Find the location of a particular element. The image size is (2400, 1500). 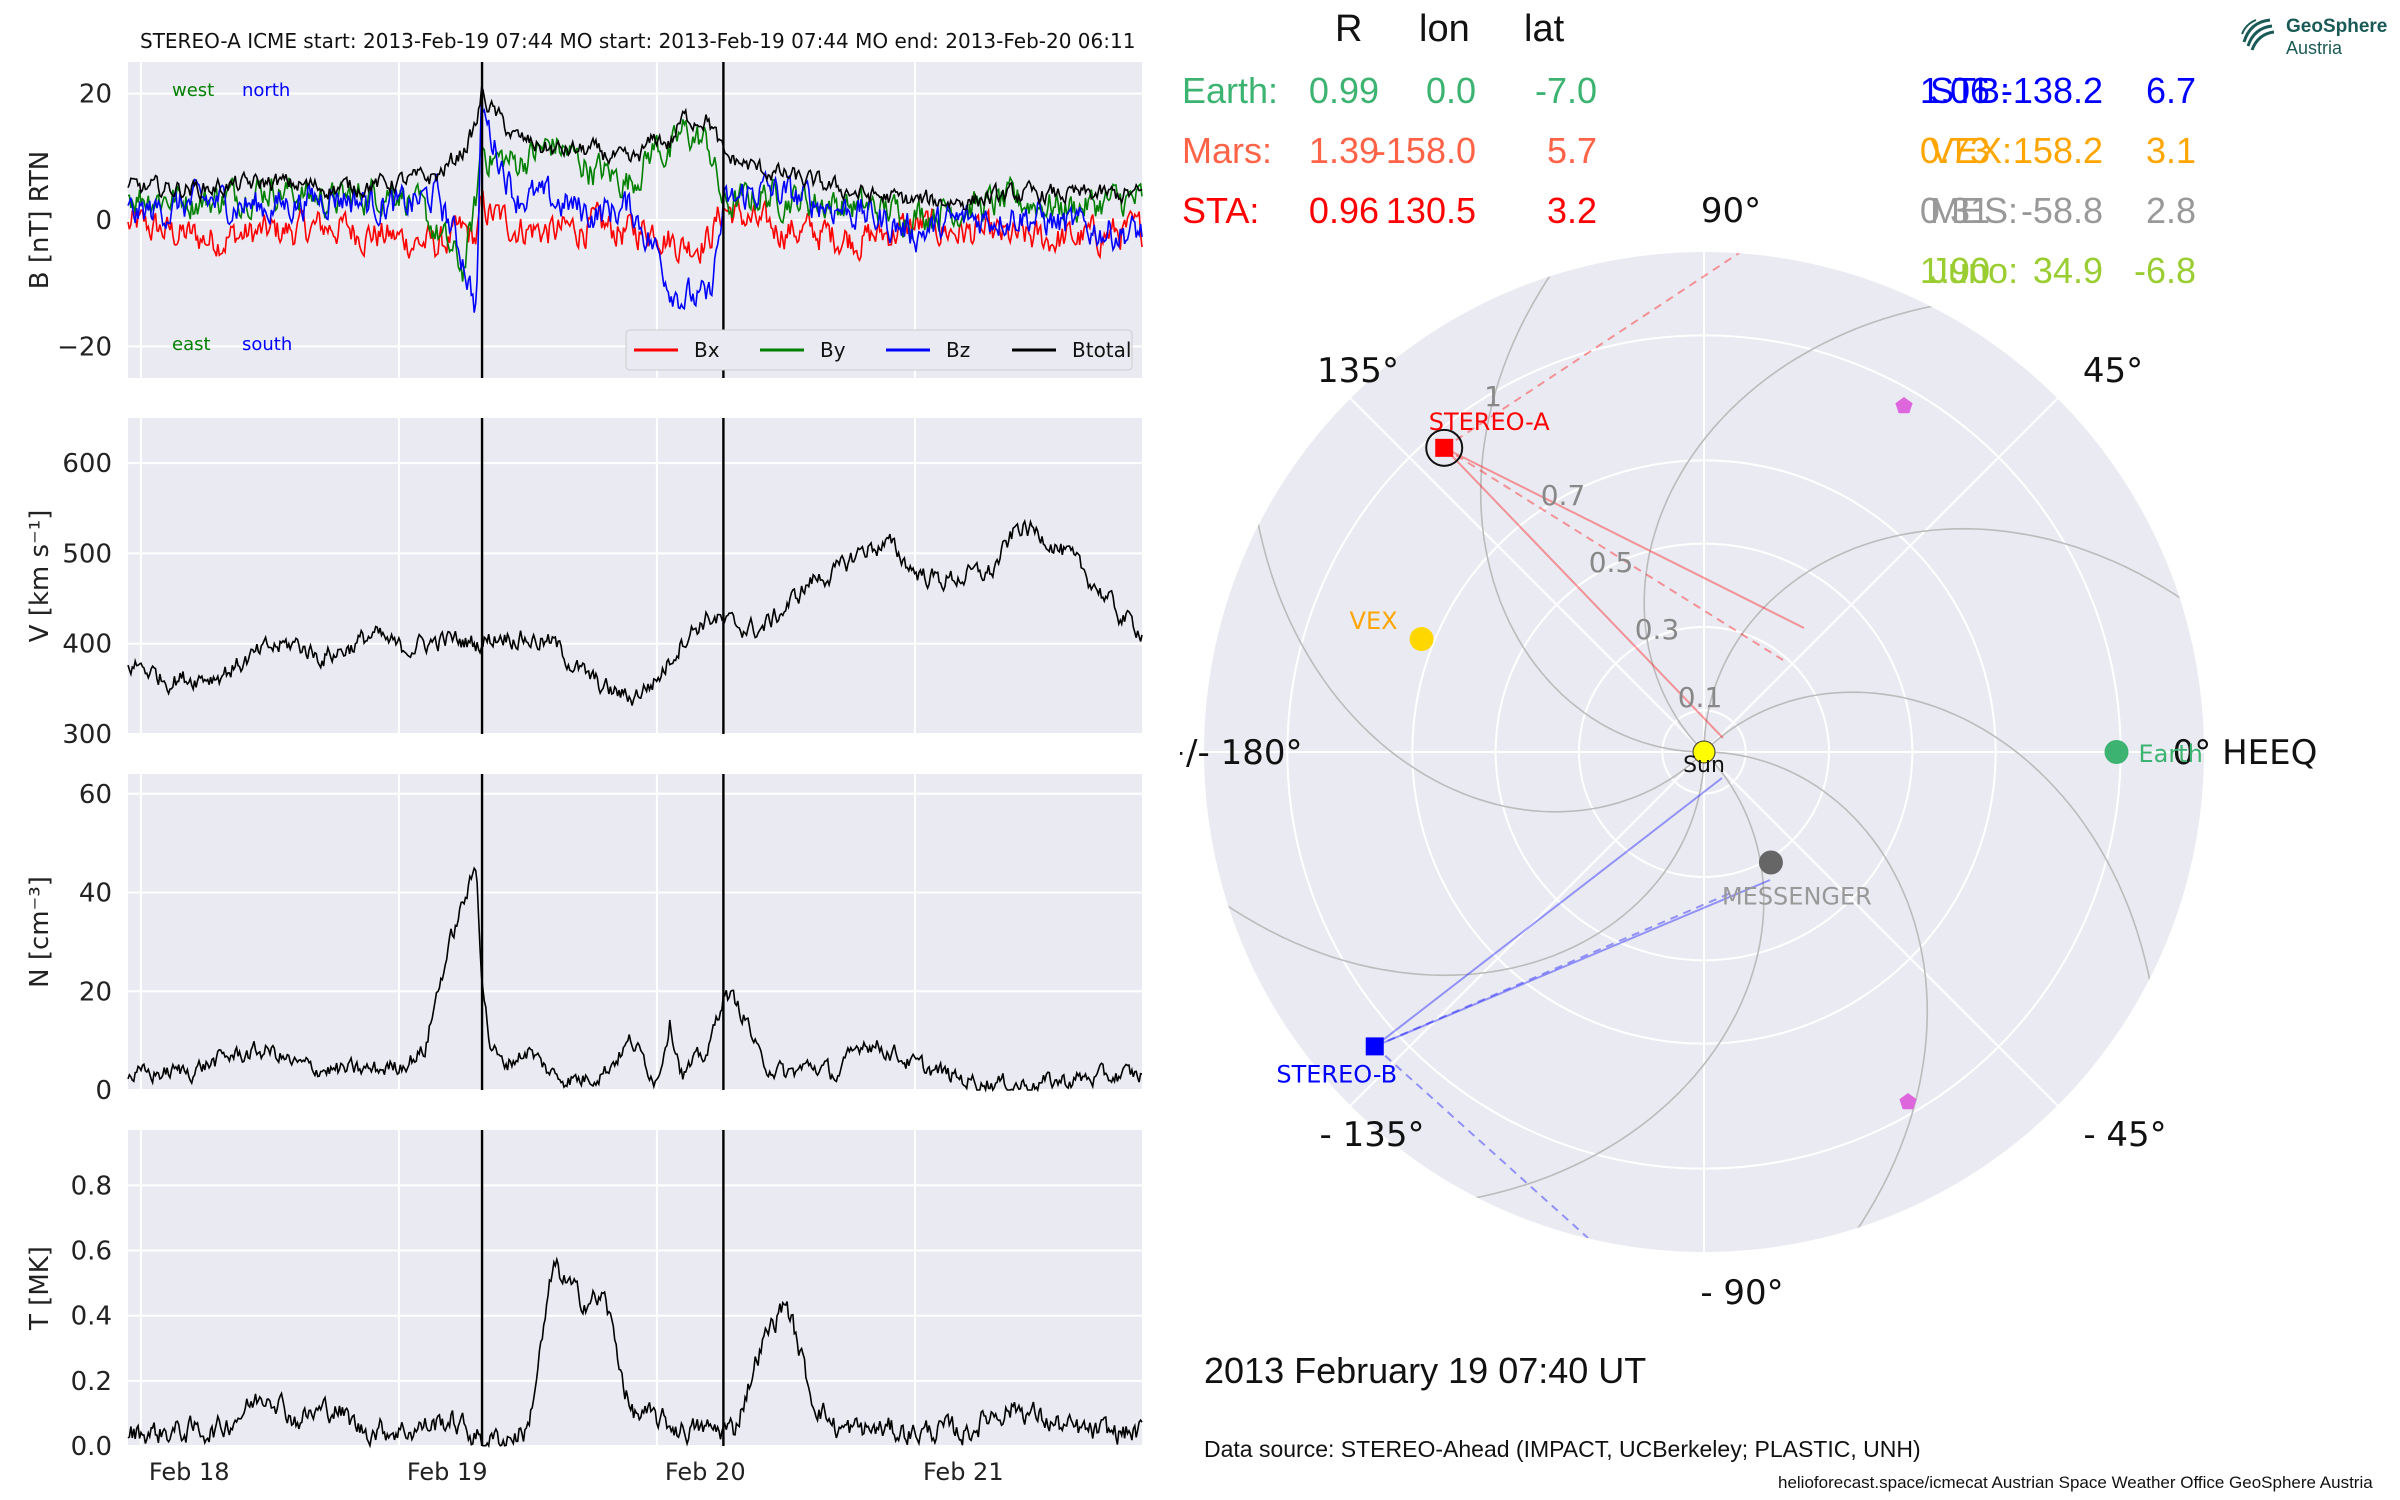

panel_b-ylabel: B [nT] RTN is located at coordinates (40, 220).